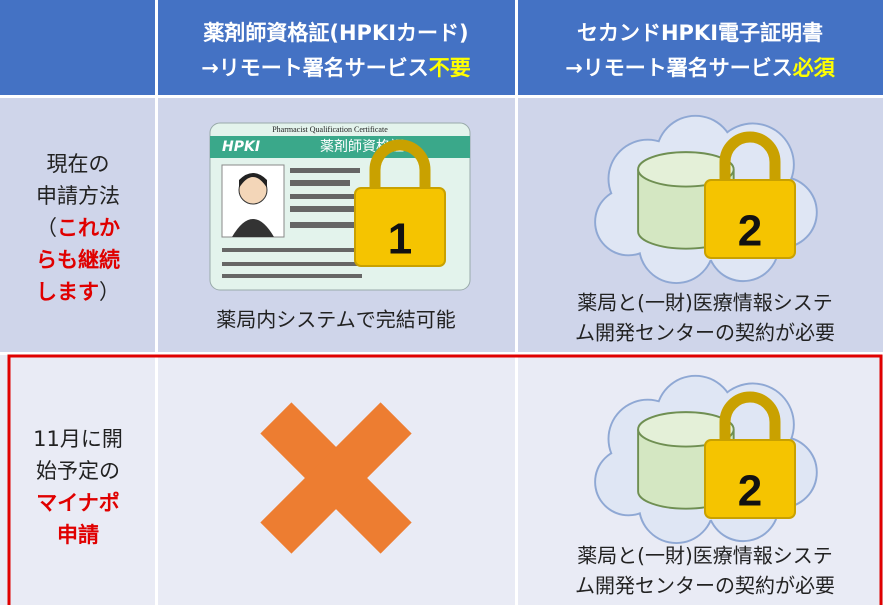 This screenshot has width=883, height=605. I want to click on header-emphasis: 必須, so click(814, 68).